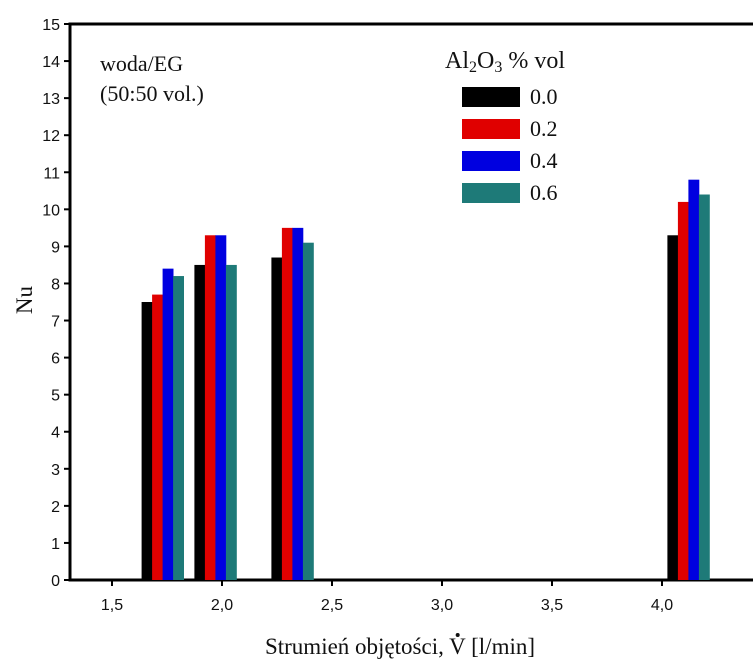 Image resolution: width=753 pixels, height=660 pixels. I want to click on x-tick-label-3: 3,0, so click(442, 605).